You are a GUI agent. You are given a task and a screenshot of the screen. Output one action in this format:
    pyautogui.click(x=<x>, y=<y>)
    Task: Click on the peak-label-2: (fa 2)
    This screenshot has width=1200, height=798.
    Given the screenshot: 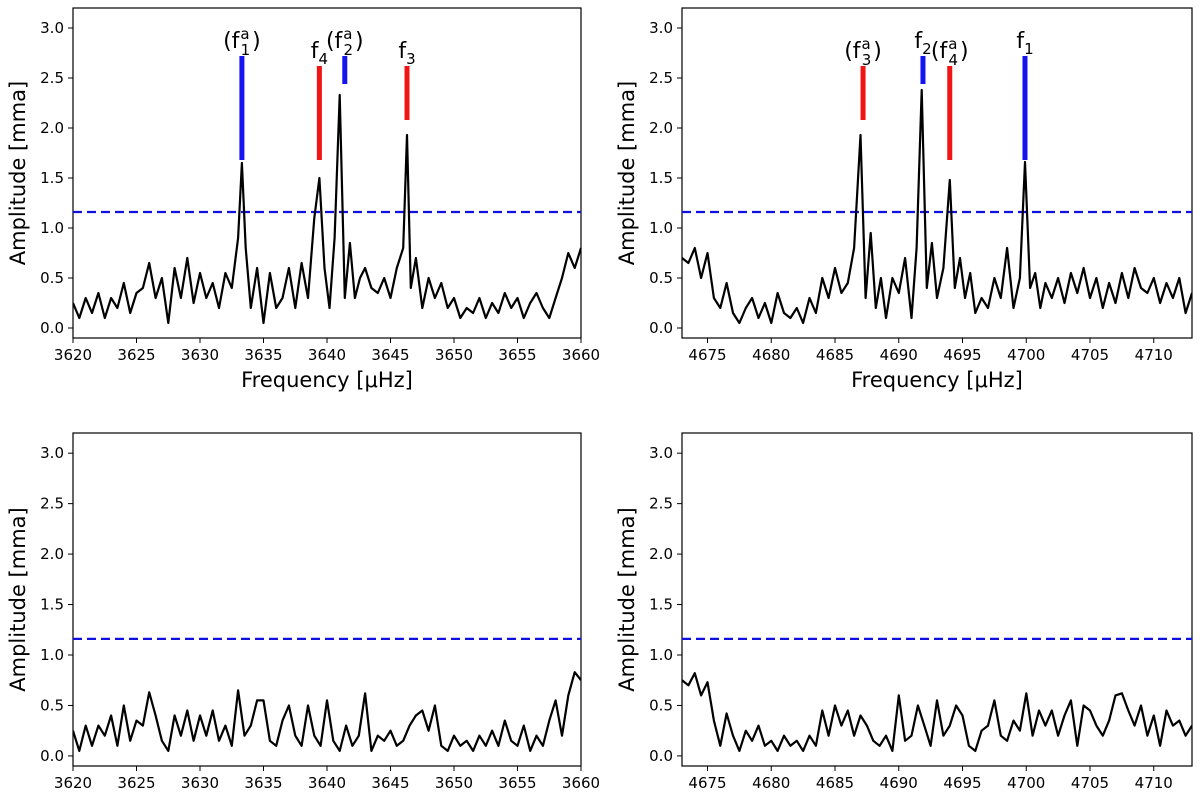 What is the action you would take?
    pyautogui.click(x=345, y=42)
    